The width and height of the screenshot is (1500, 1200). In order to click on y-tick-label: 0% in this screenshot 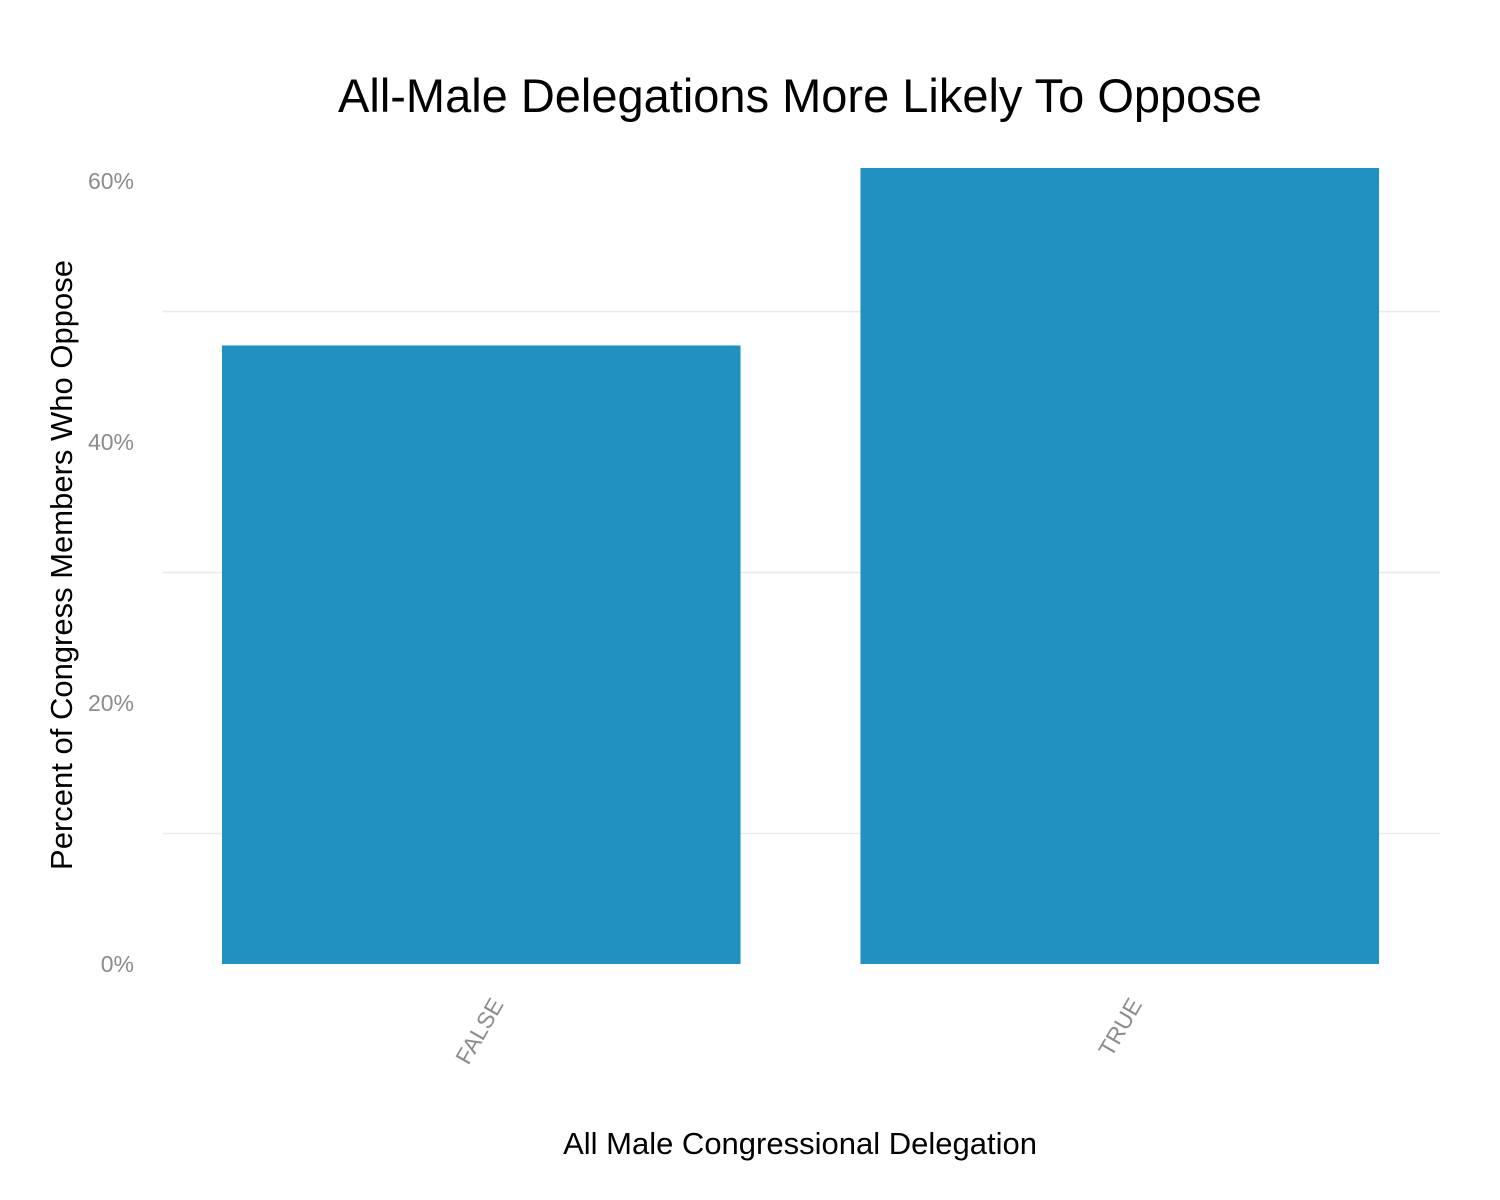, I will do `click(117, 964)`.